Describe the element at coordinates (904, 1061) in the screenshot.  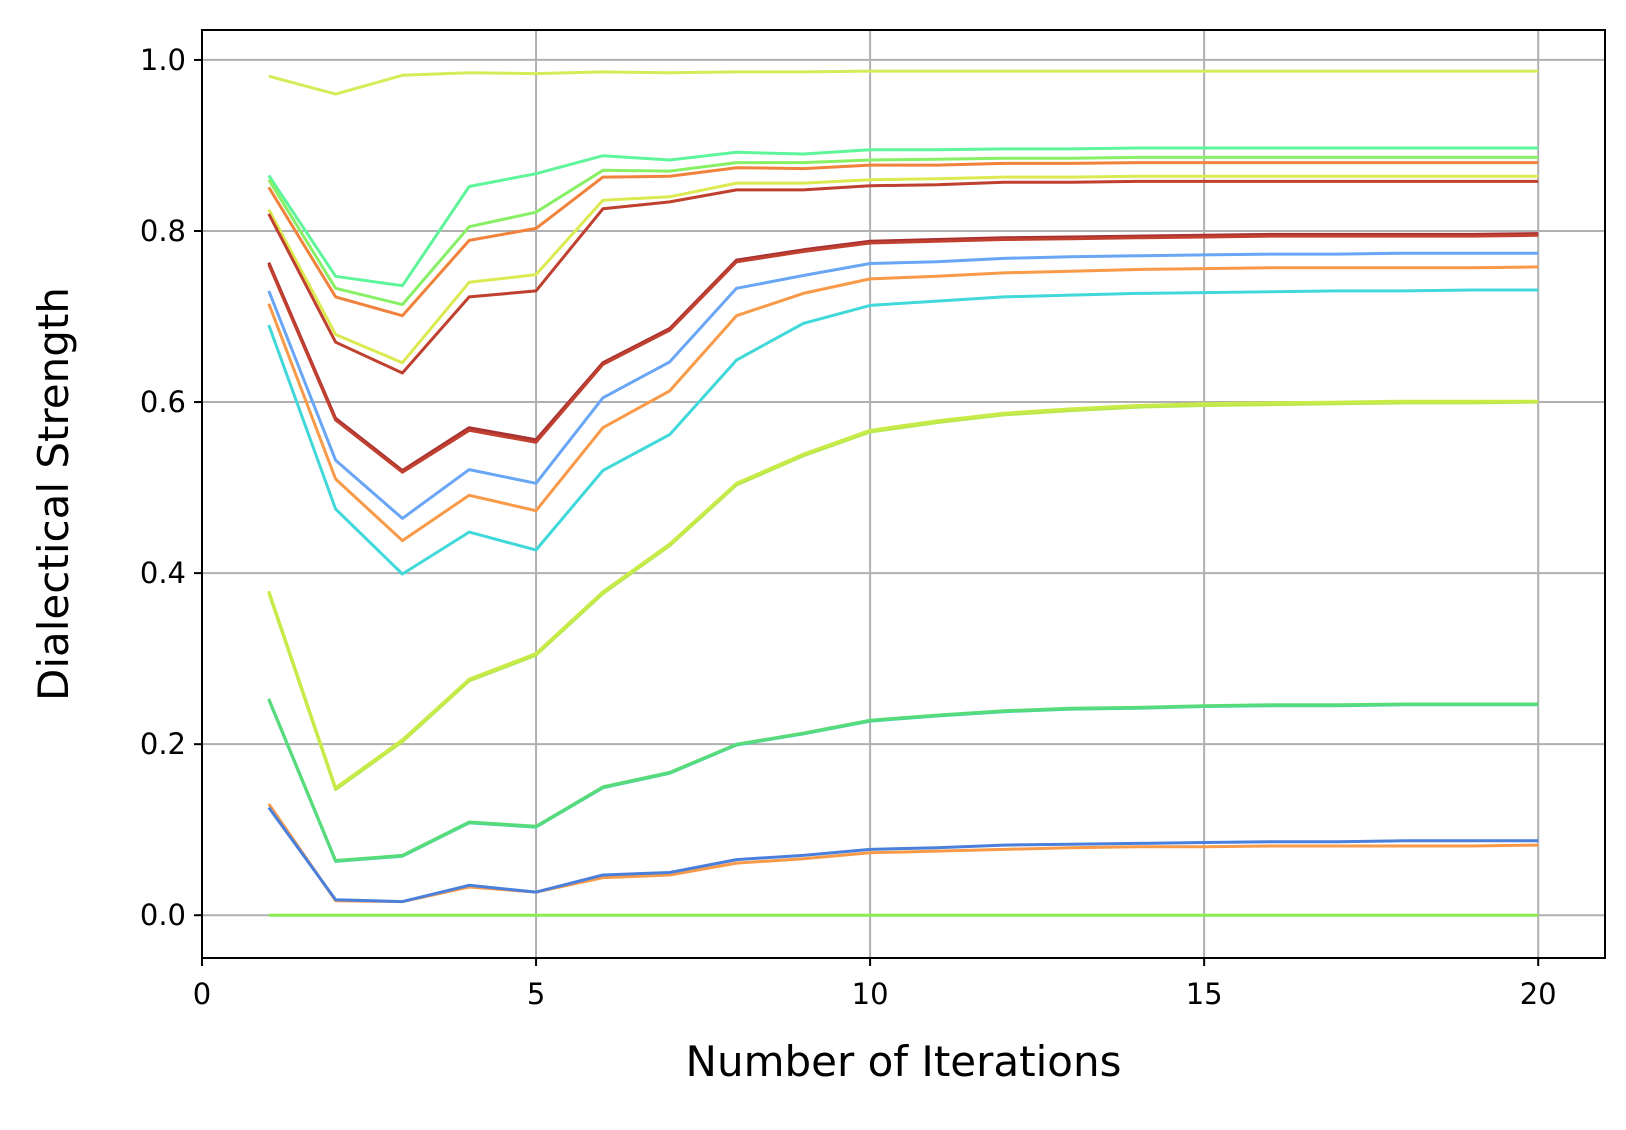
I see `x-axis-title: Number of Iterations` at that location.